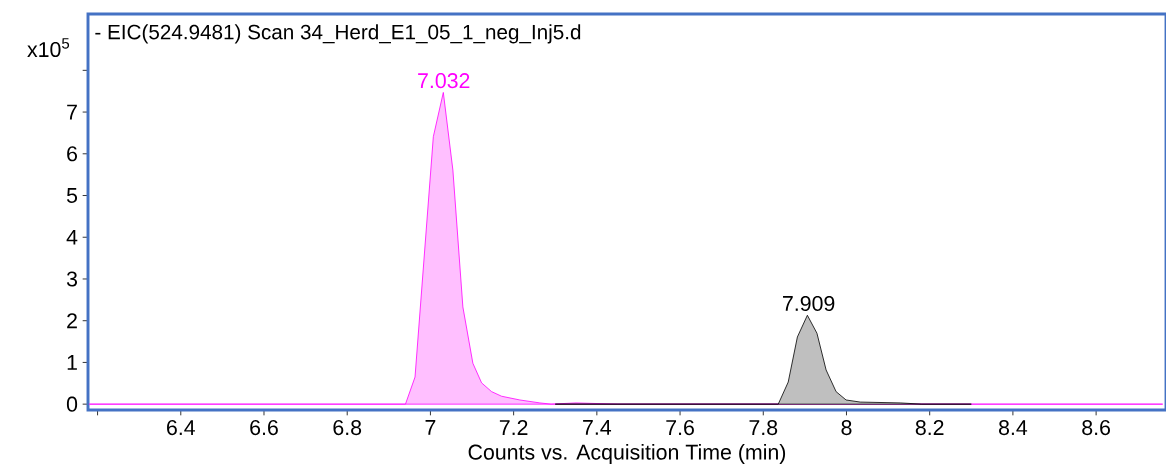 The width and height of the screenshot is (1166, 471). I want to click on x-tick-label: 7.4, so click(597, 427).